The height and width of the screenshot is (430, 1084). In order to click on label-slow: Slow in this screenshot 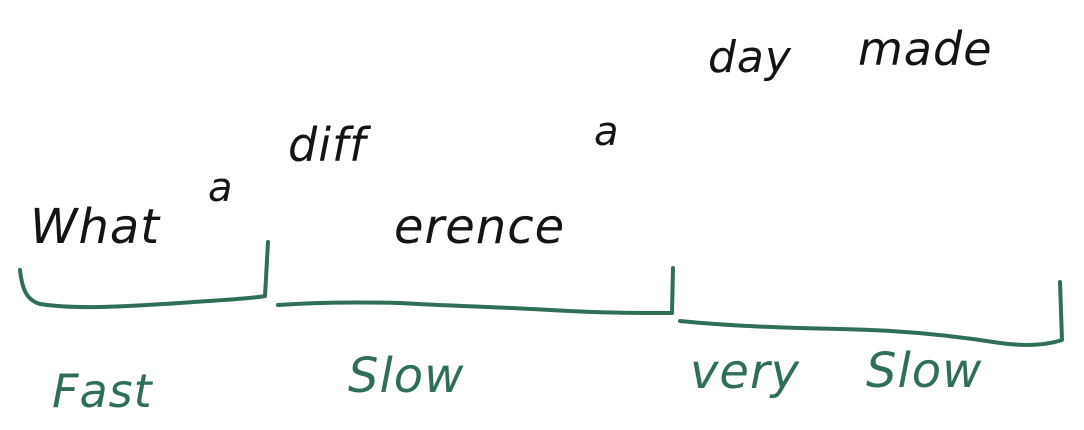, I will do `click(406, 376)`.